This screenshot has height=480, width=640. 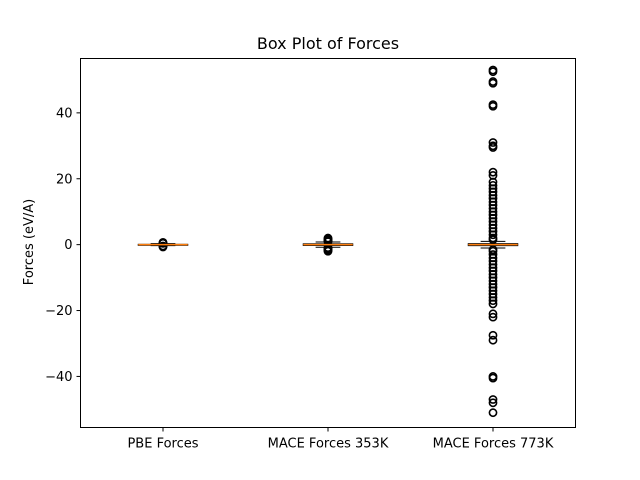 What do you see at coordinates (328, 43) in the screenshot?
I see `chart-title: Box Plot of Forces` at bounding box center [328, 43].